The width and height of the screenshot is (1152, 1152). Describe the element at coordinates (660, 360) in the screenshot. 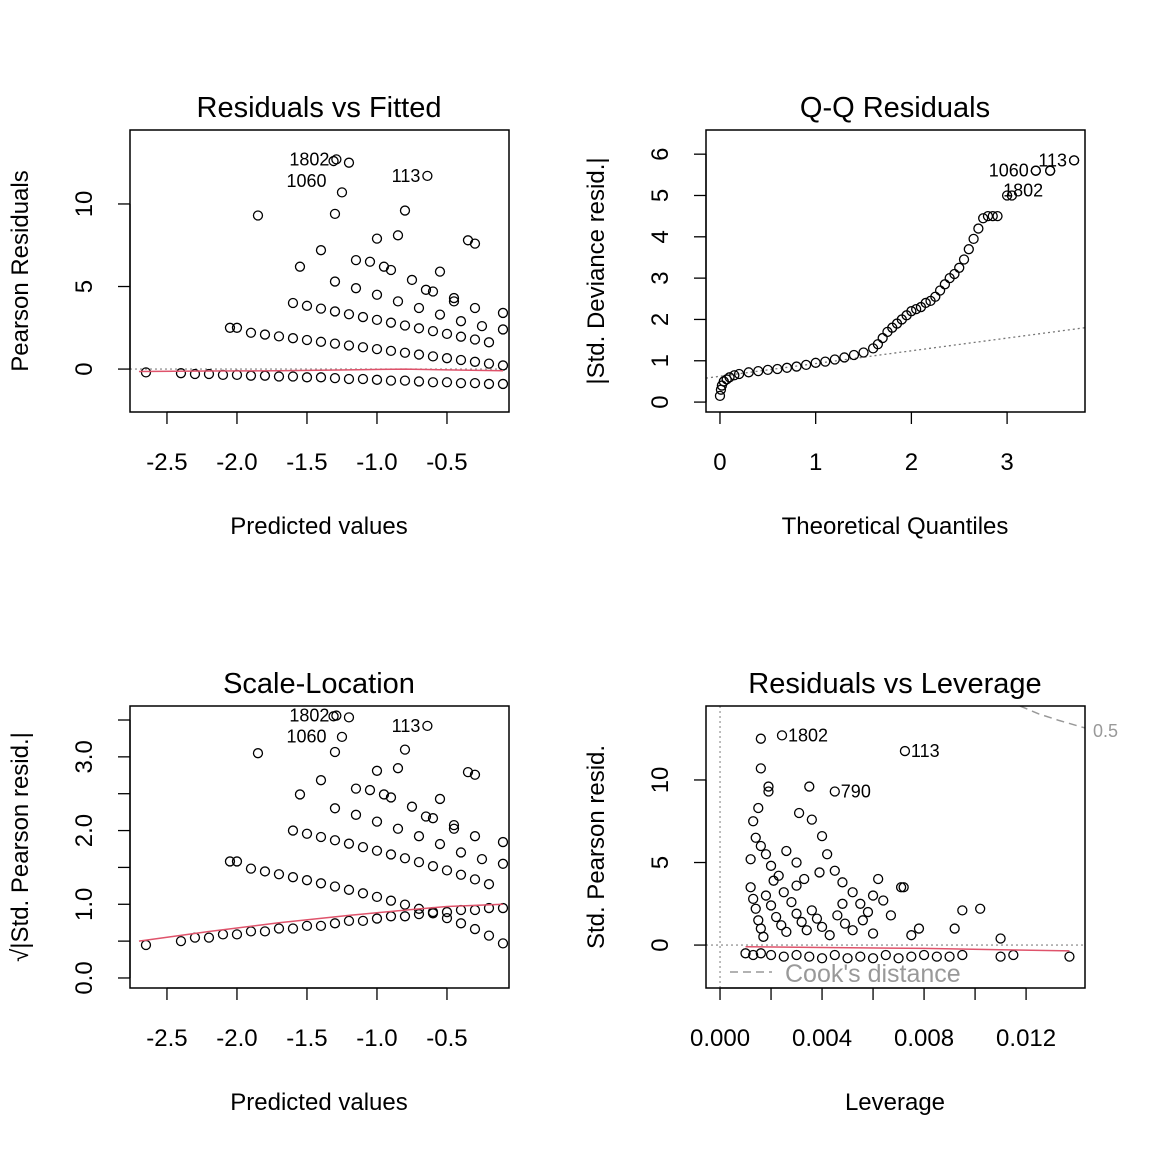

I see `y-tick-label: 1` at that location.